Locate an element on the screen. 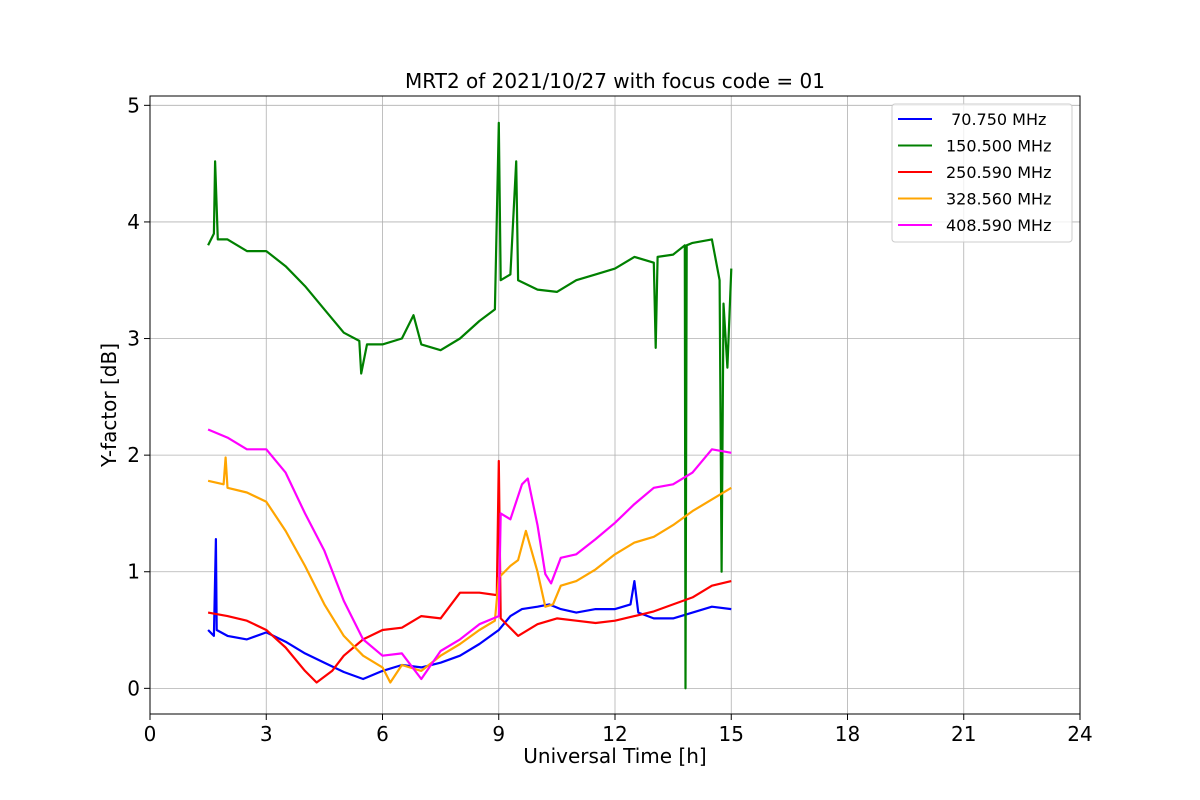 The image size is (1200, 800). x-tick-label: 0 is located at coordinates (150, 734).